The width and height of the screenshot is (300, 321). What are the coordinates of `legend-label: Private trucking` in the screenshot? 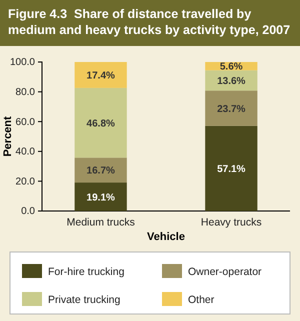 It's located at (84, 300).